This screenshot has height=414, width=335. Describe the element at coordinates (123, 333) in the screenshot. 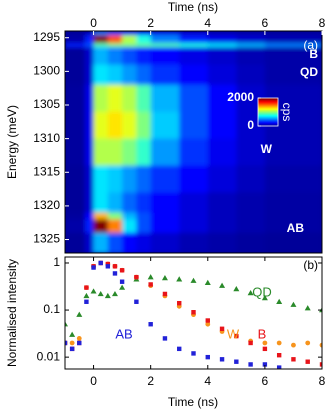

I see `legend-label: AB` at that location.